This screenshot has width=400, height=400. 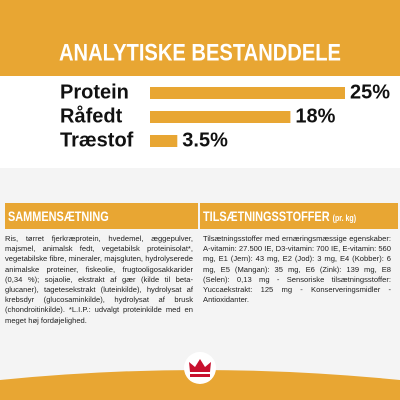 What do you see at coordinates (97, 140) in the screenshot?
I see `category-label: Træstof` at bounding box center [97, 140].